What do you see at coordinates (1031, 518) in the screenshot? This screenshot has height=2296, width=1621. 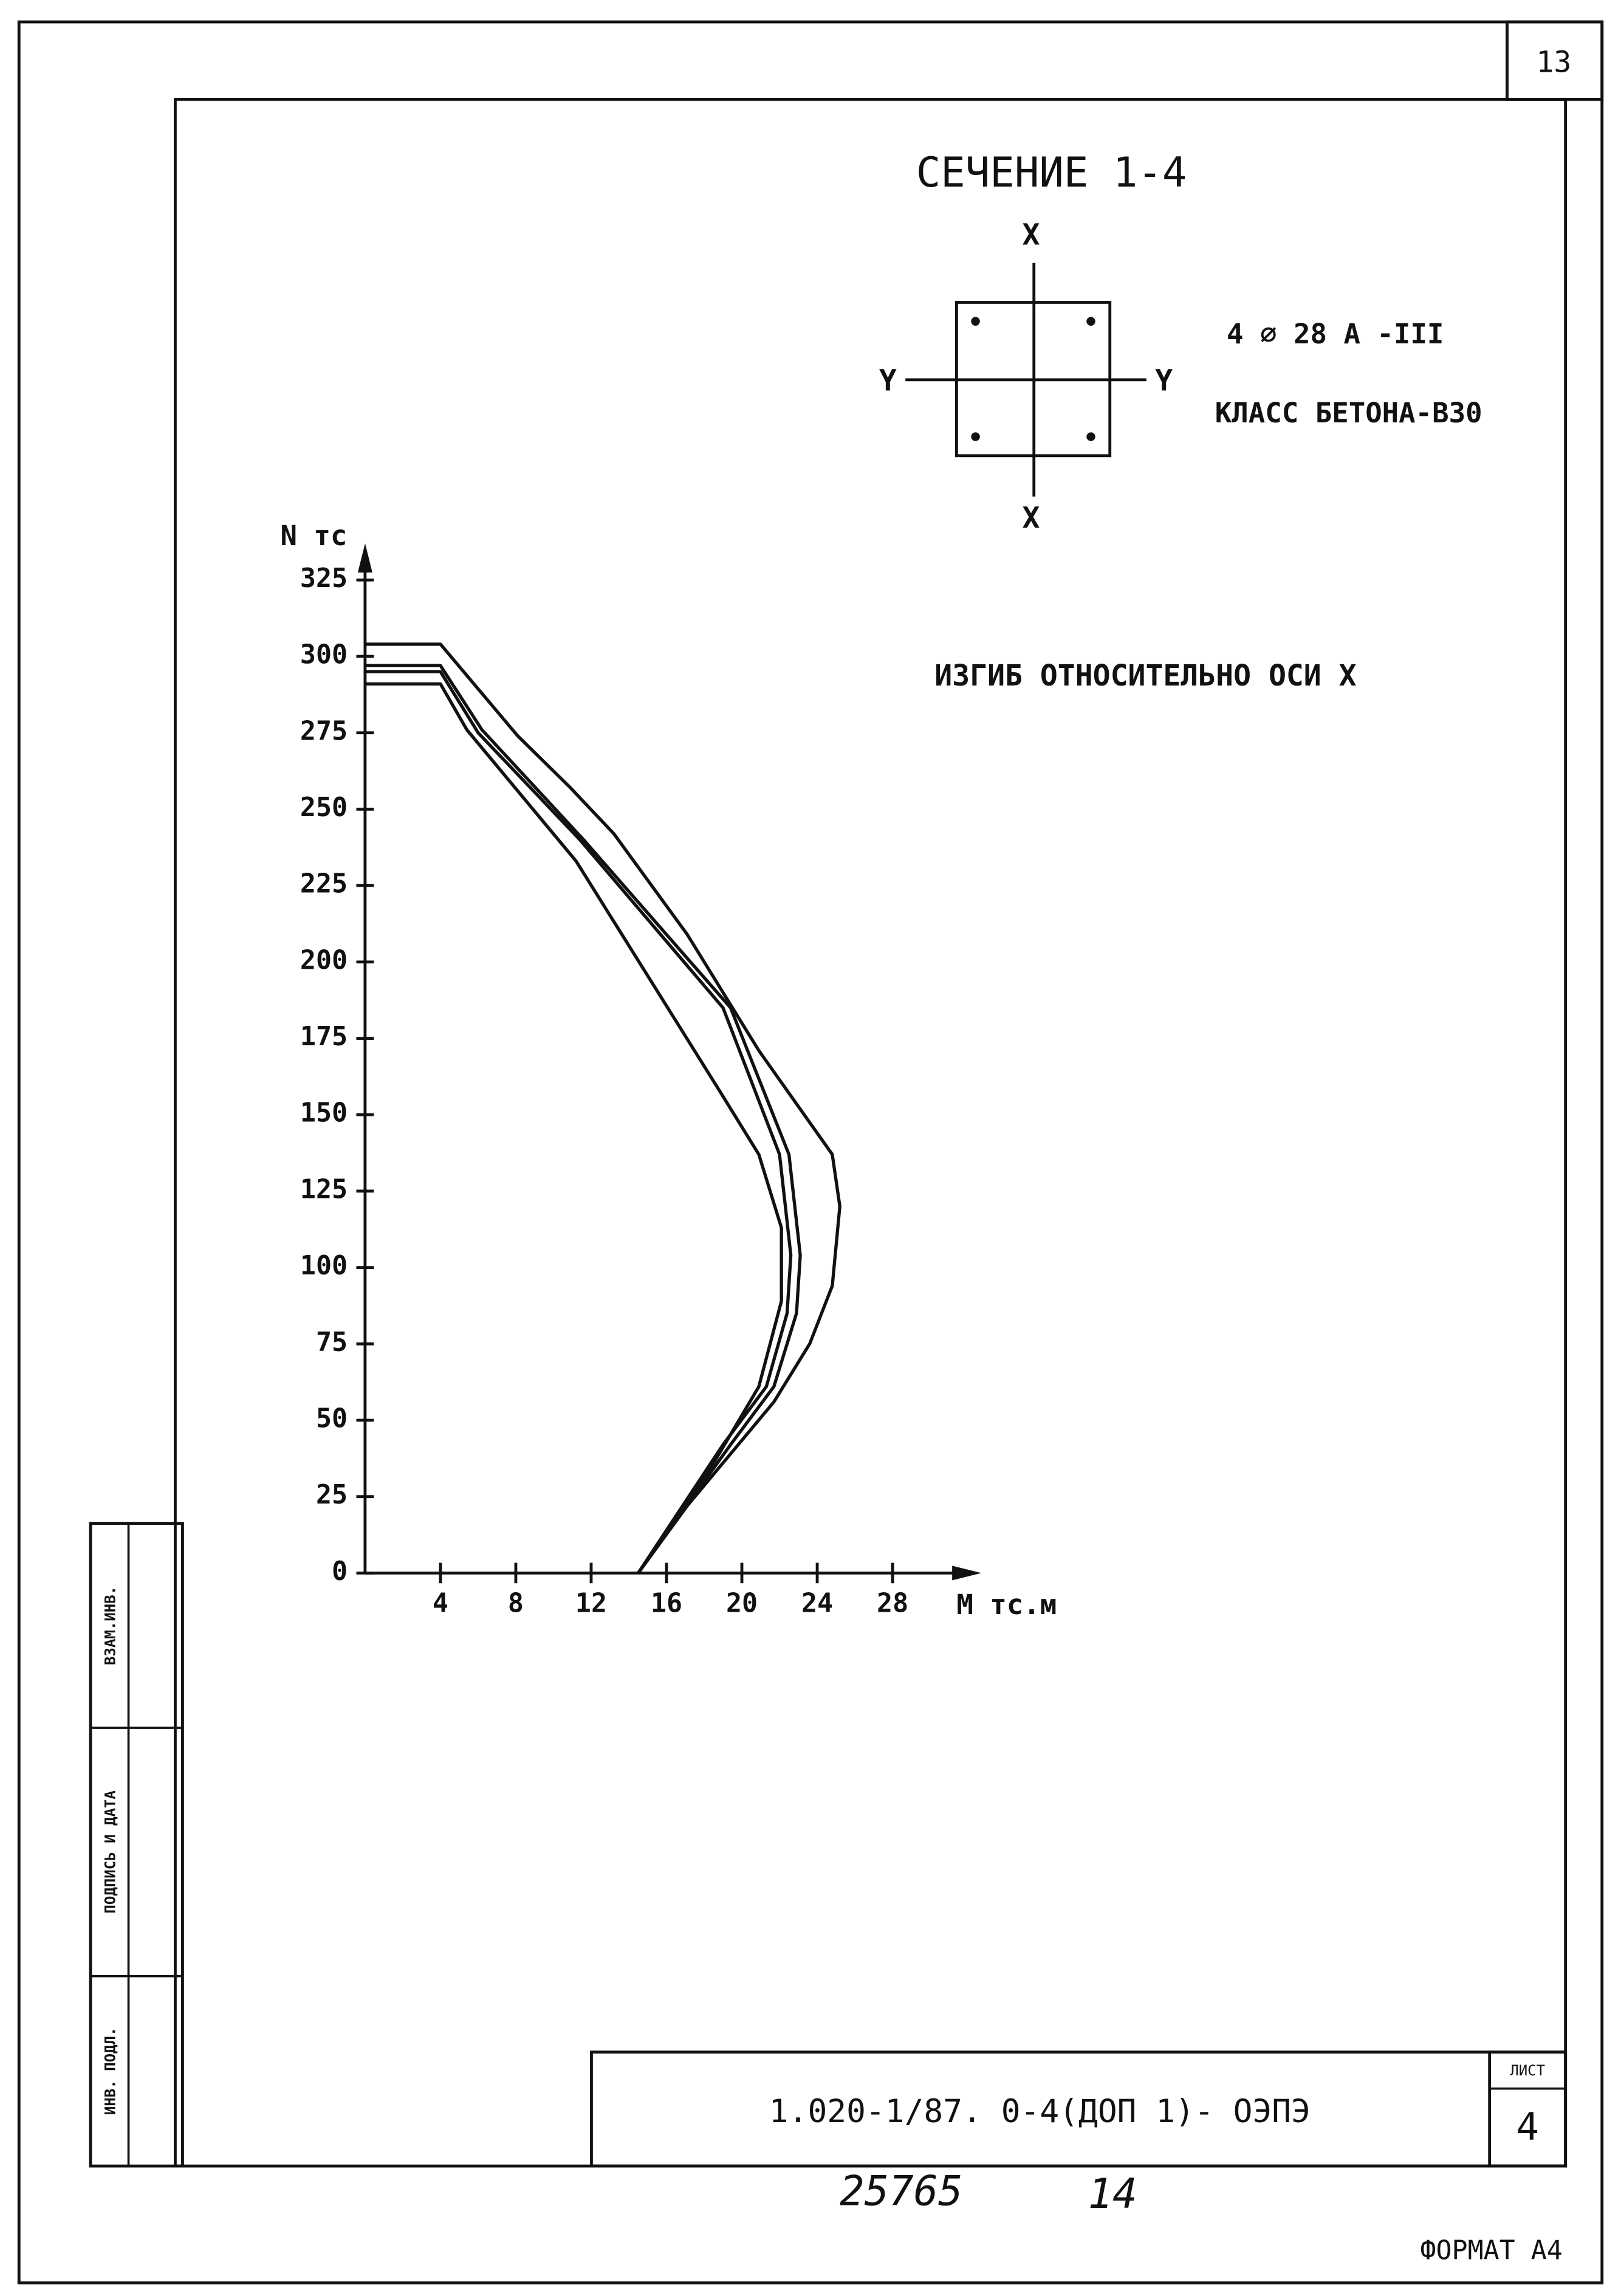 I see `axis-x-bottom: X` at bounding box center [1031, 518].